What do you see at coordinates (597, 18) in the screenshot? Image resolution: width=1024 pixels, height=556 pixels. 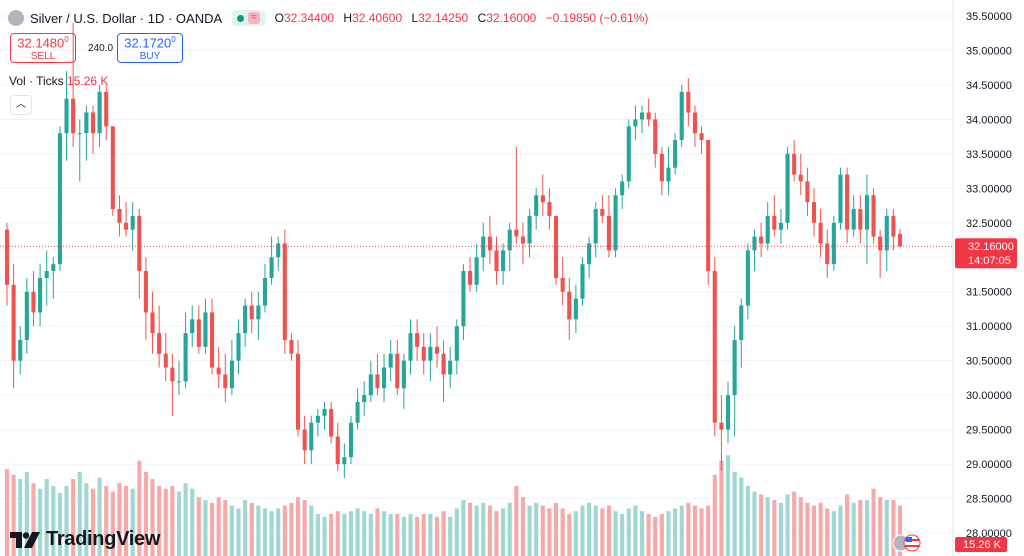 I see `change-value: −0.19850 (−0.61%)` at bounding box center [597, 18].